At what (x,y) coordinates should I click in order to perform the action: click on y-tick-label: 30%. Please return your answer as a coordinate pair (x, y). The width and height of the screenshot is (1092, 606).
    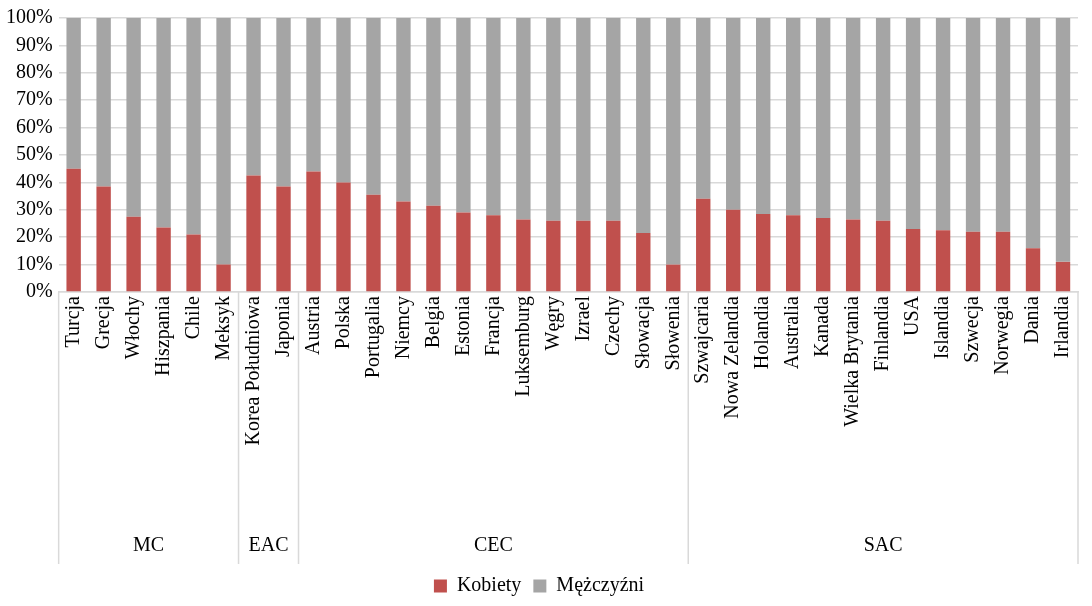
    Looking at the image, I should click on (34, 208).